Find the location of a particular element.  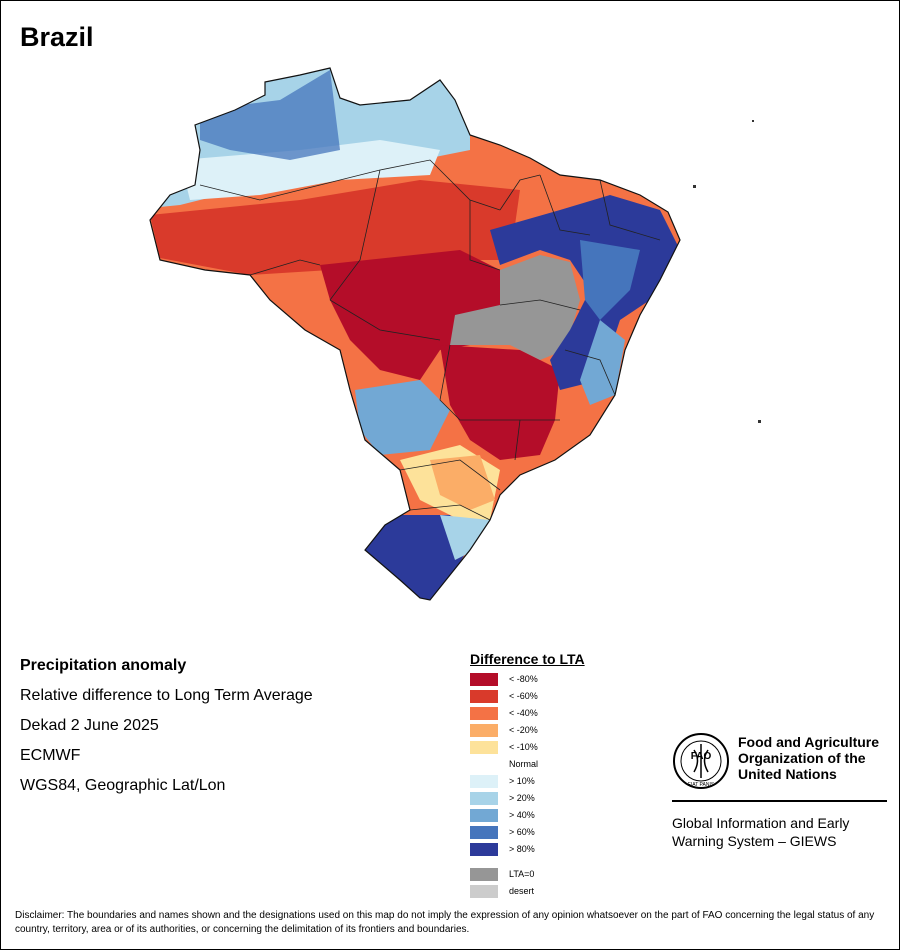

legend-item: > 10% is located at coordinates (527, 781).